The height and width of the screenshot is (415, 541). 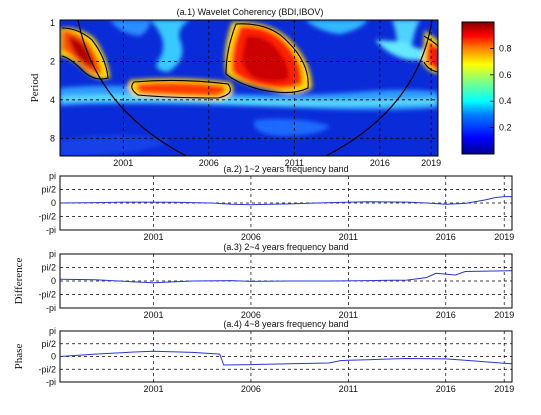 What do you see at coordinates (52, 100) in the screenshot?
I see `heatmap-y-tick-label: 4` at bounding box center [52, 100].